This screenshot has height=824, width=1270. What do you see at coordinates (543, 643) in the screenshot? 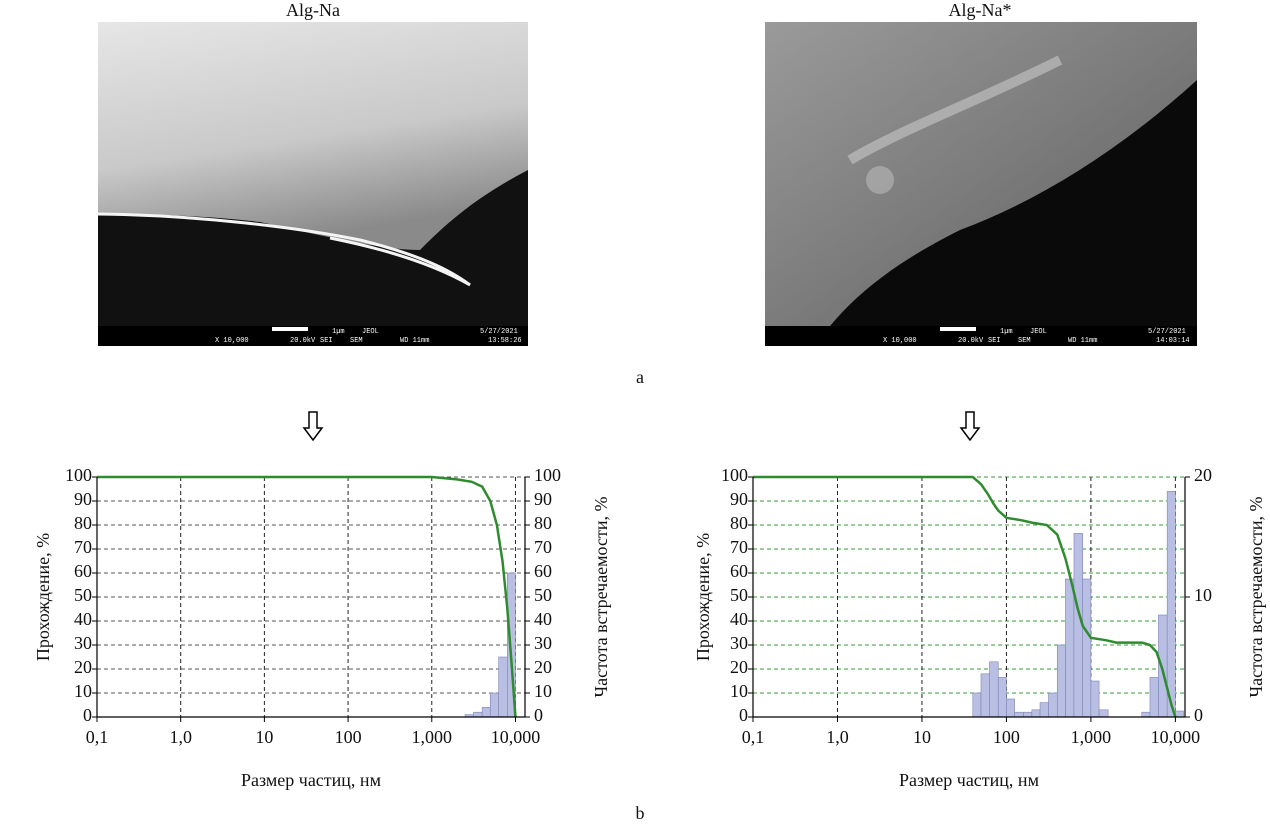
I see `y2-tick-label: 30` at bounding box center [543, 643].